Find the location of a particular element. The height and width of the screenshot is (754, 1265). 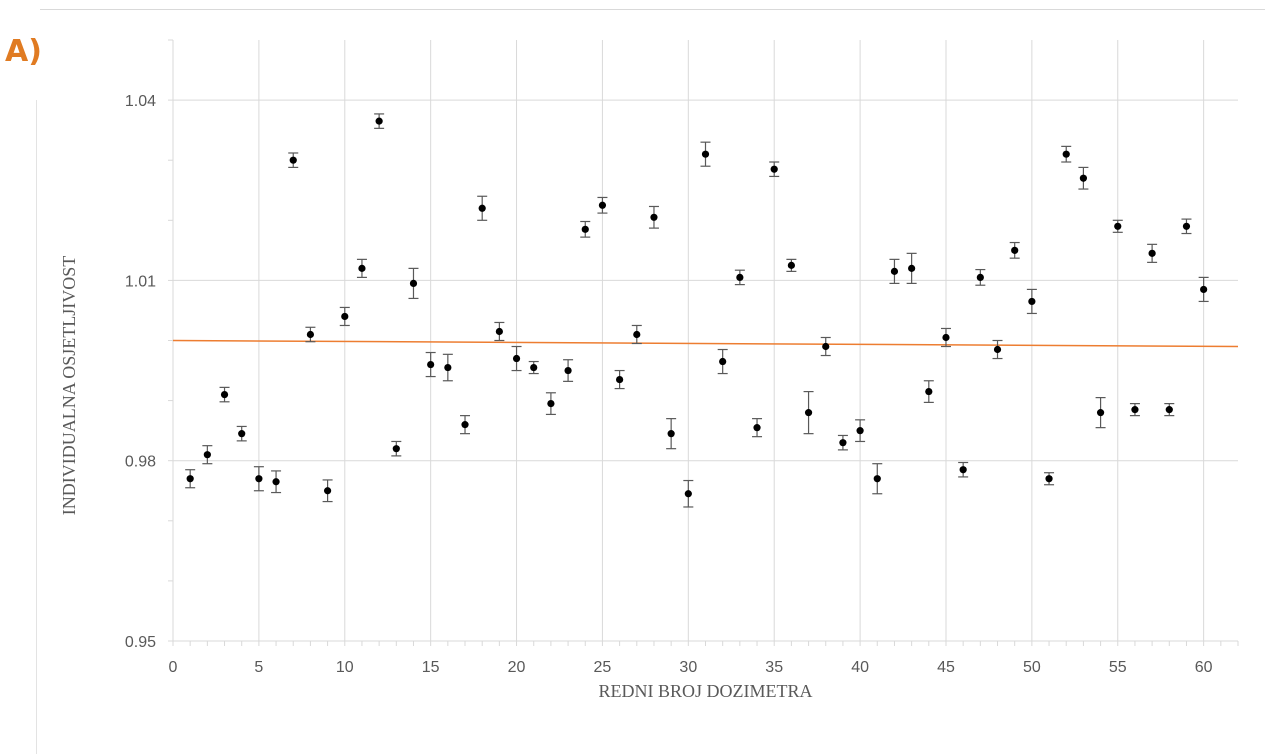

x-tick-label: 15 is located at coordinates (431, 667).